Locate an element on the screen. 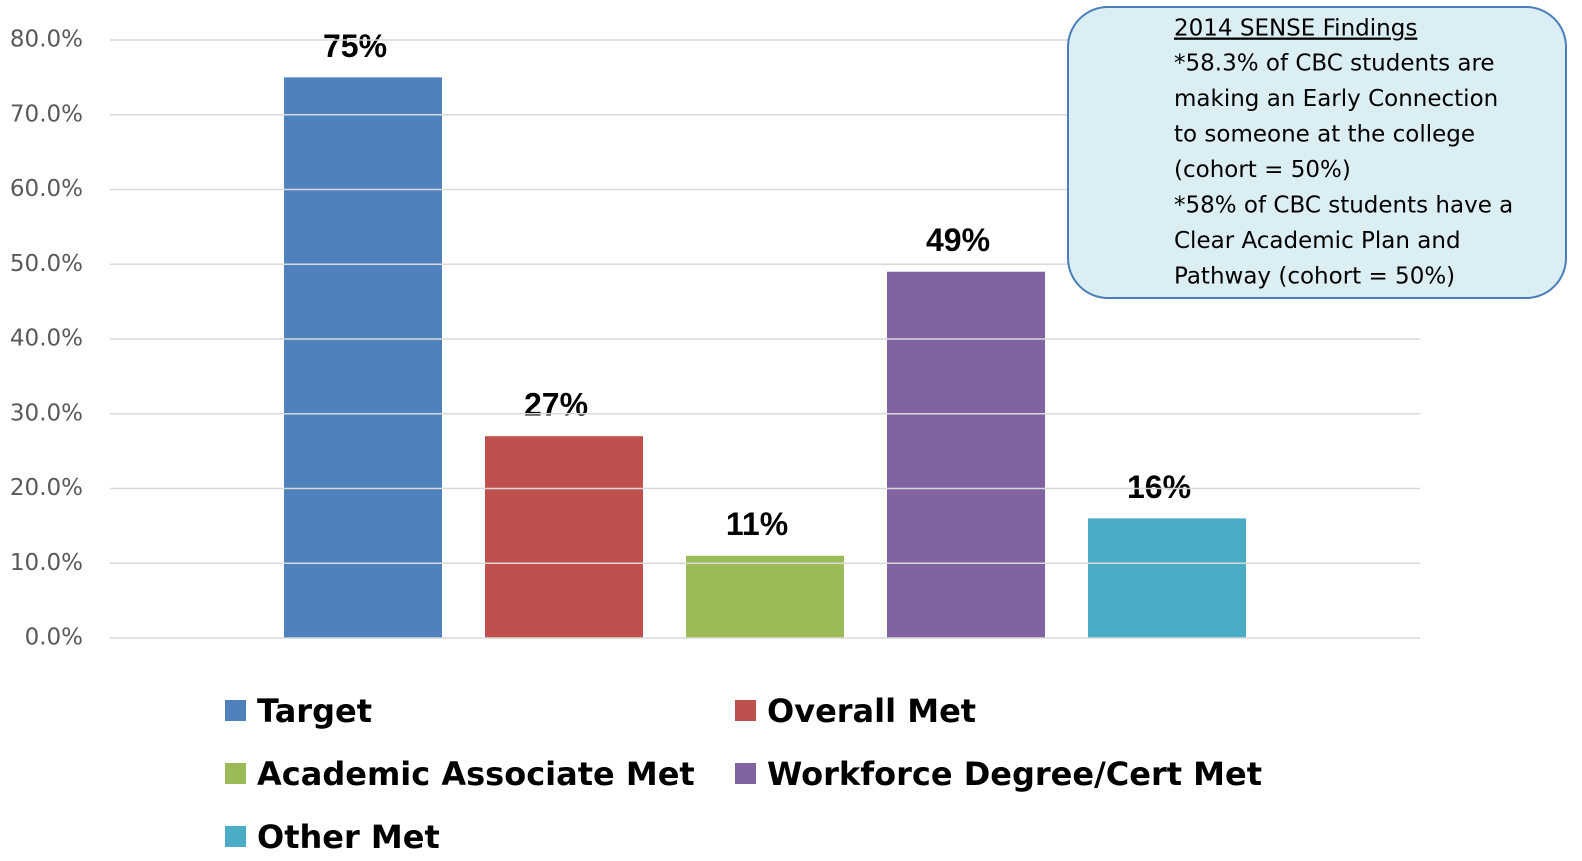 This screenshot has height=861, width=1582. y-tick-label: 40.0% is located at coordinates (46, 339).